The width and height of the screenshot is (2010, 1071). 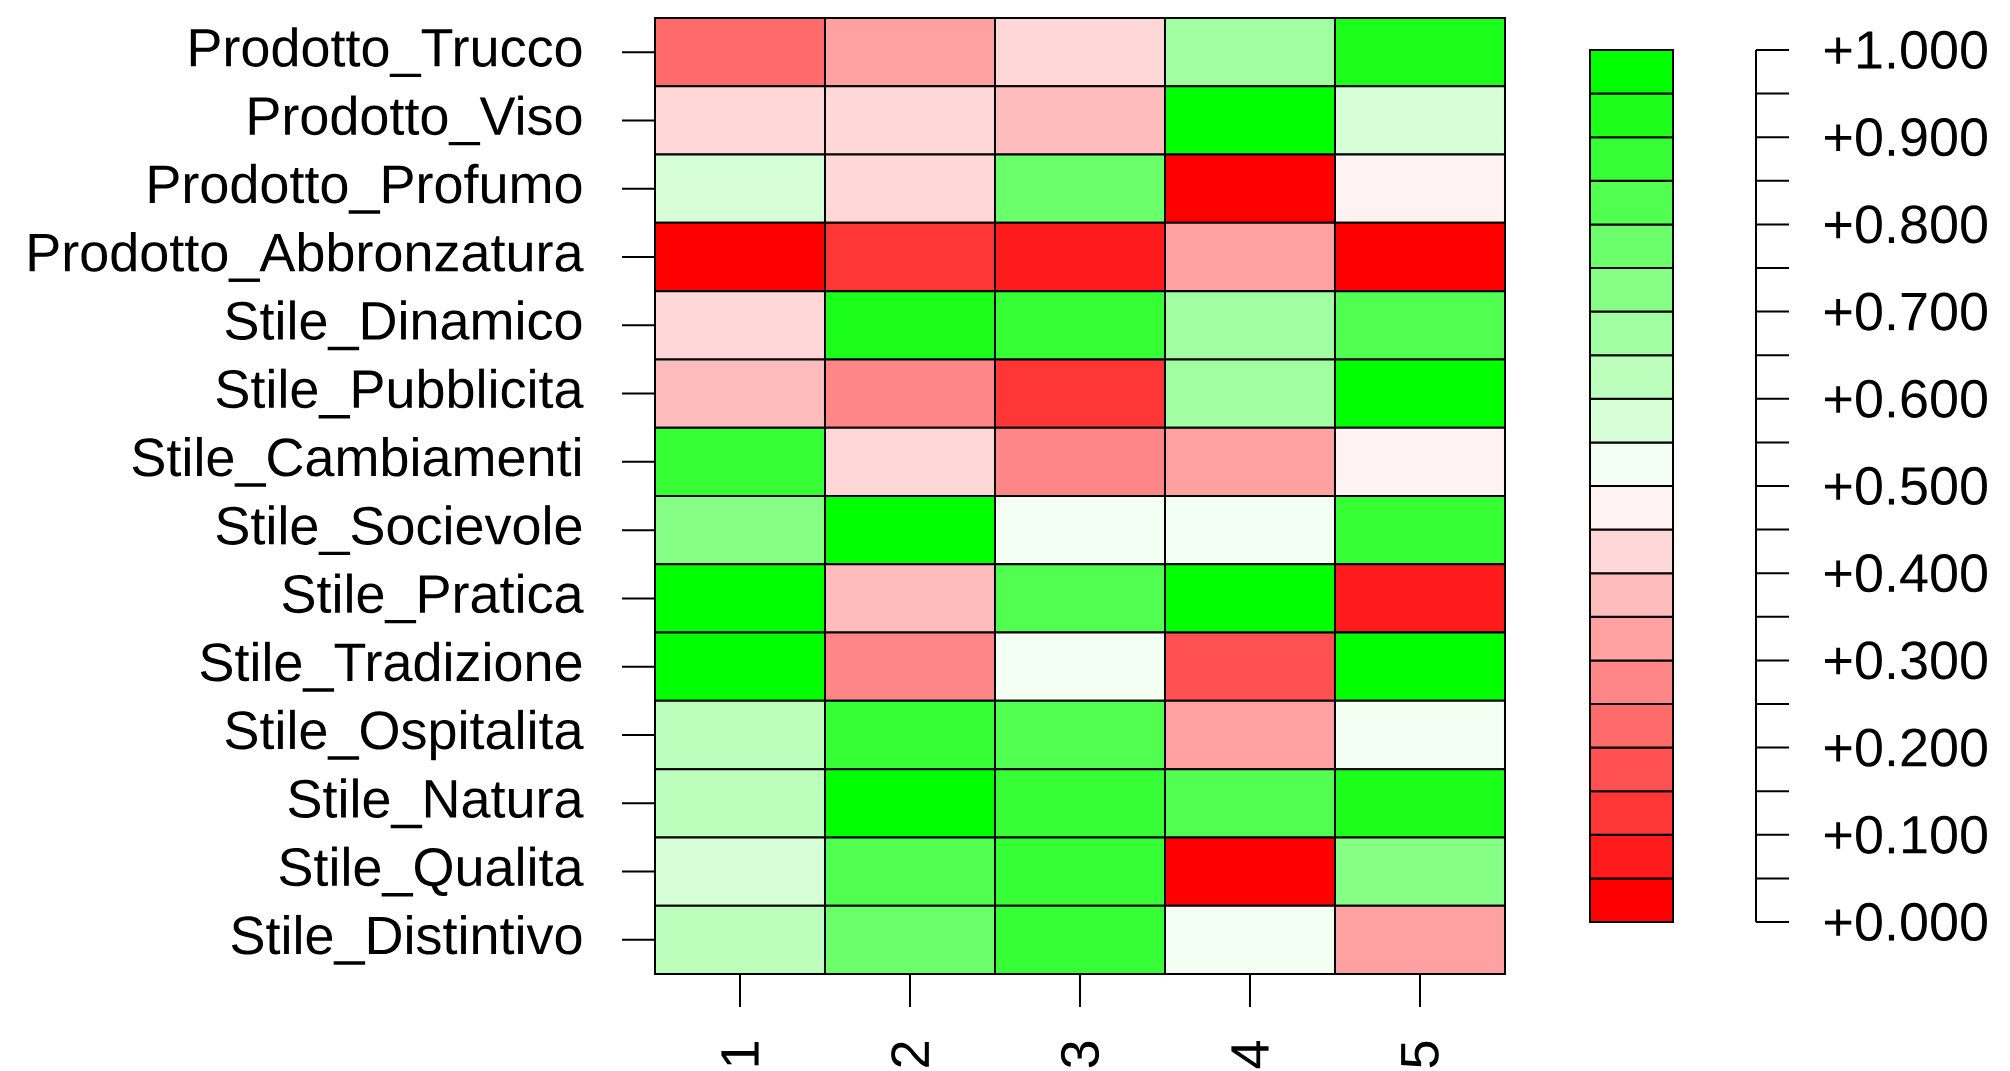 I want to click on x-tick-label: 4, so click(x=1250, y=1054).